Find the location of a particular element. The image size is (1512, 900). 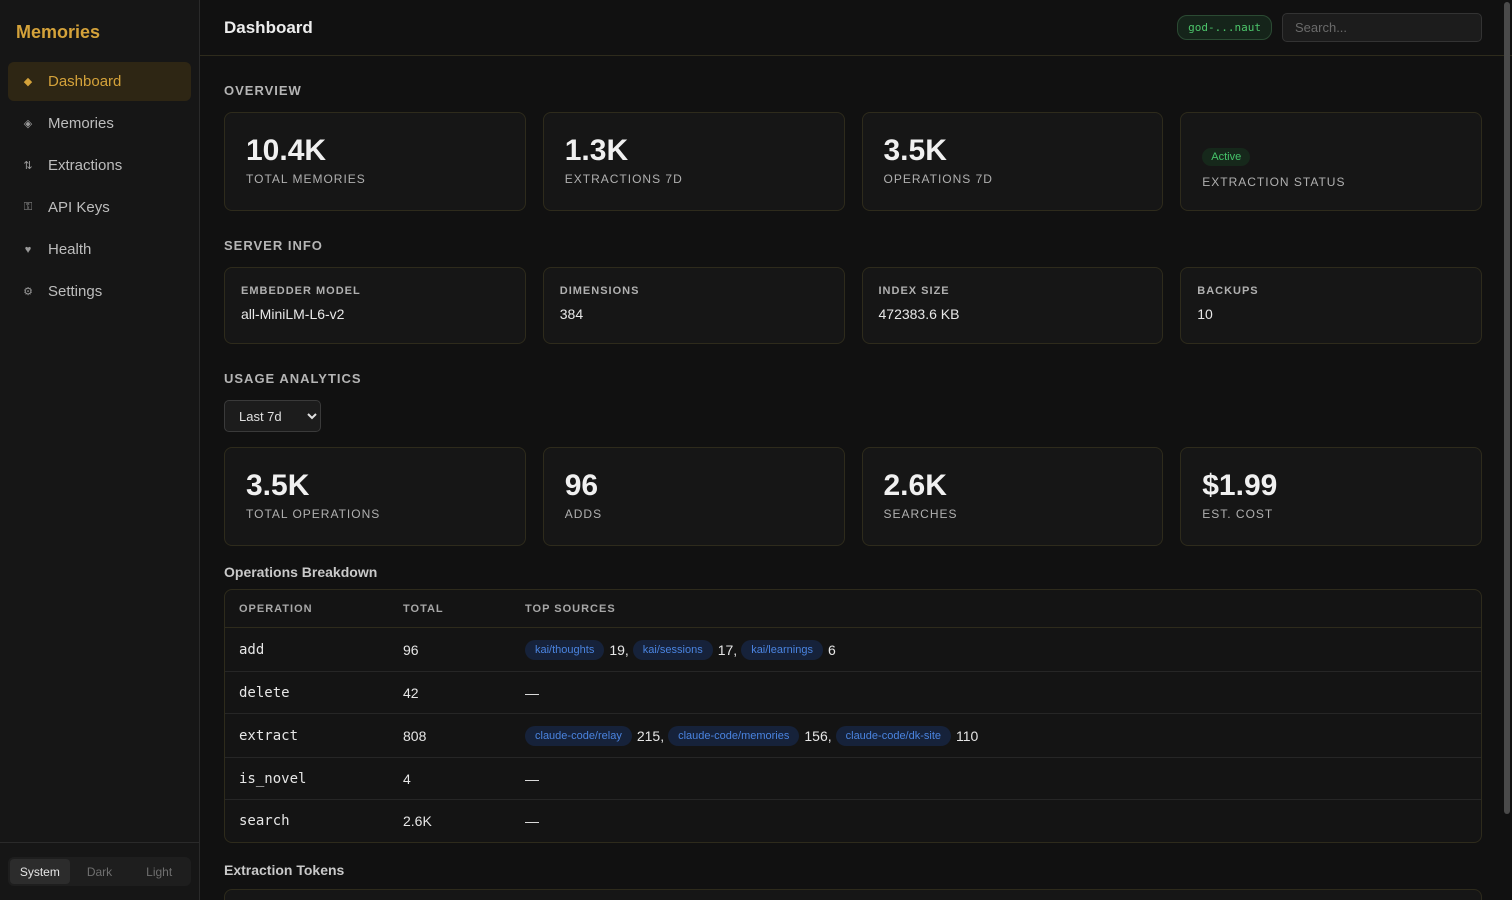

theme-light-button: Light is located at coordinates (159, 871).